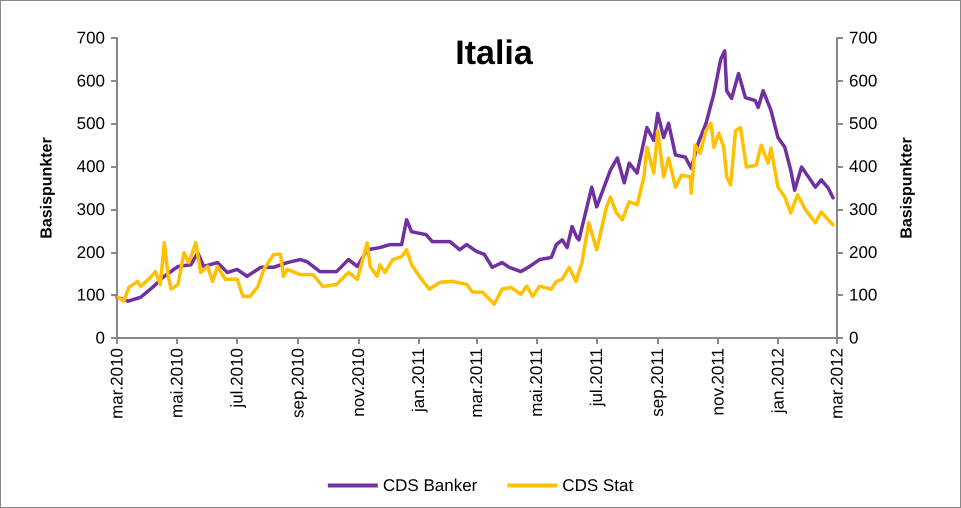 The image size is (961, 508). I want to click on y-tick-label: 500, so click(90, 124).